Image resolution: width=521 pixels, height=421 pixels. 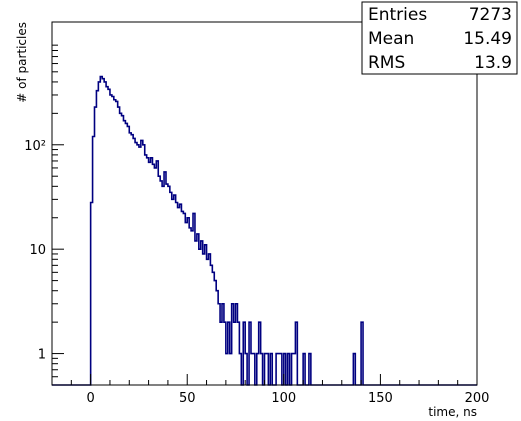 I want to click on x-tick-label: 150, so click(x=380, y=398).